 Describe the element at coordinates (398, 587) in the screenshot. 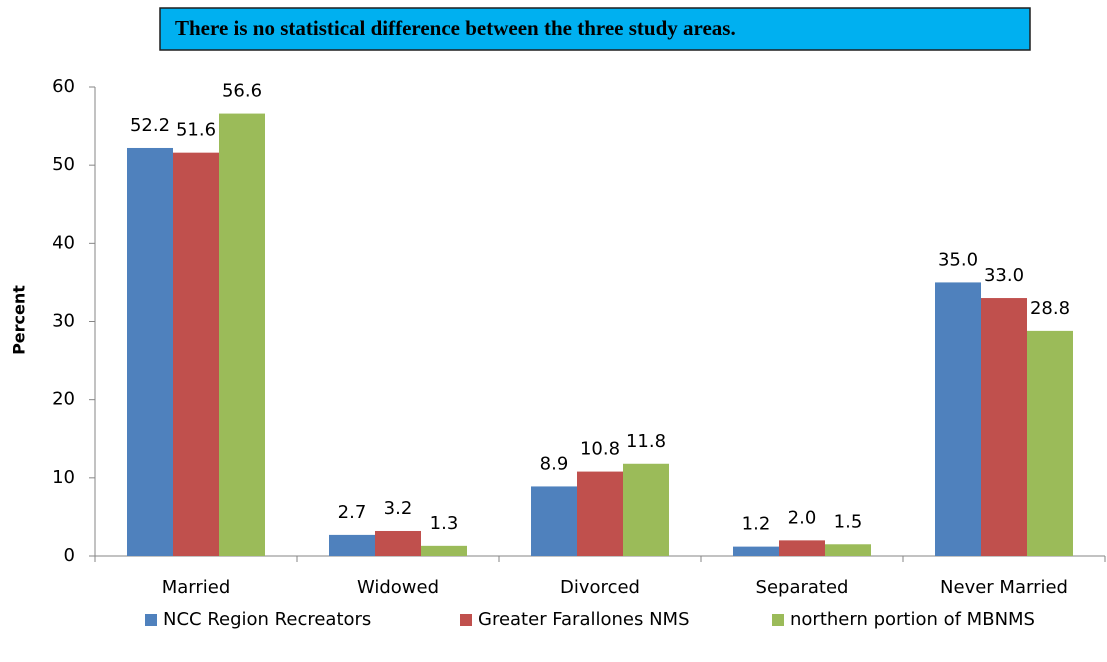

I see `x-tick-label: Widowed` at that location.